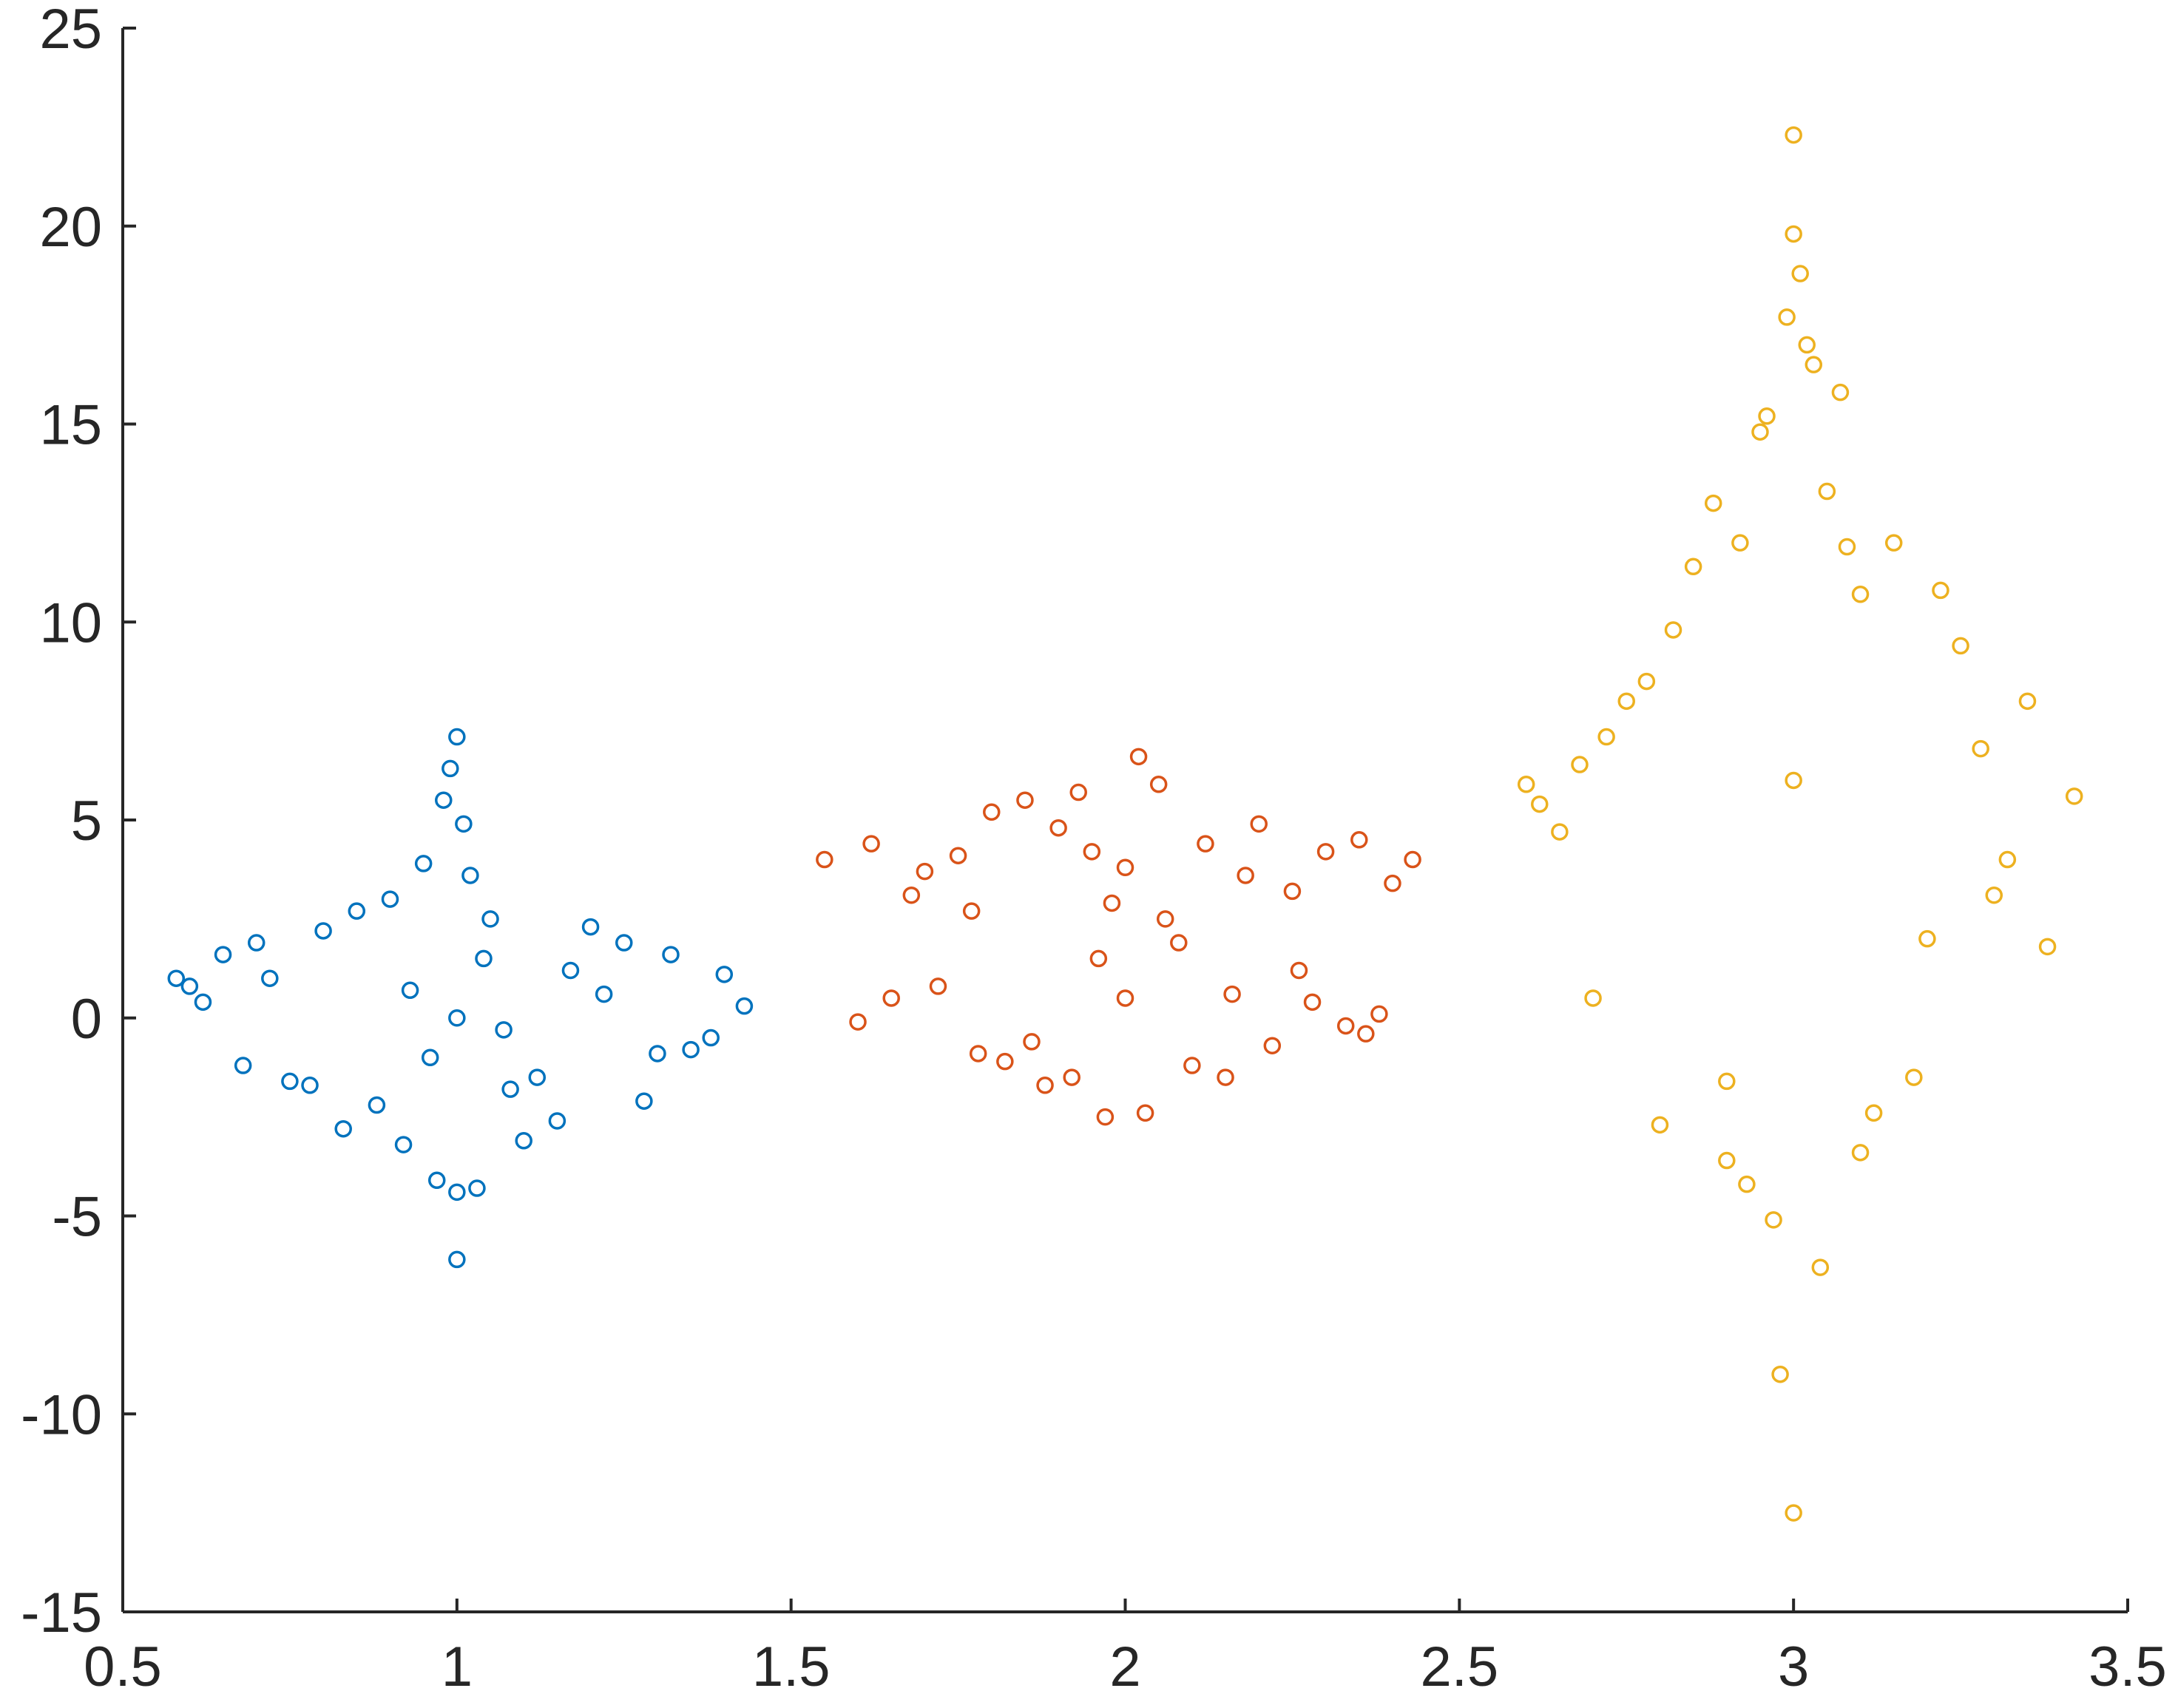 This screenshot has width=2178, height=1708. I want to click on x-tick-label: 0.5, so click(123, 1667).